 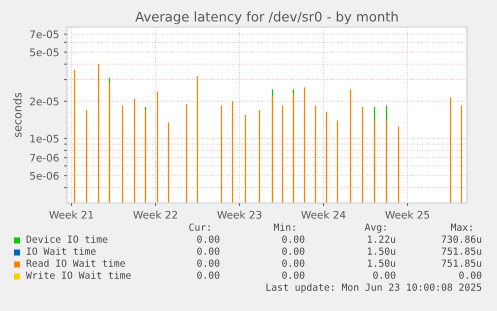 What do you see at coordinates (461, 227) in the screenshot?
I see `text: Max:` at bounding box center [461, 227].